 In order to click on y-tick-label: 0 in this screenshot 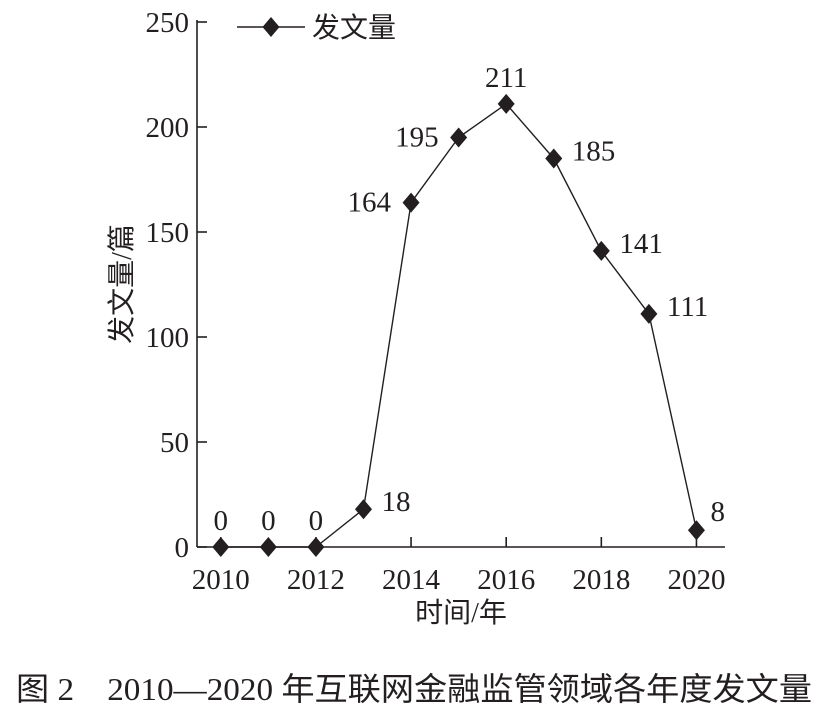, I will do `click(182, 548)`.